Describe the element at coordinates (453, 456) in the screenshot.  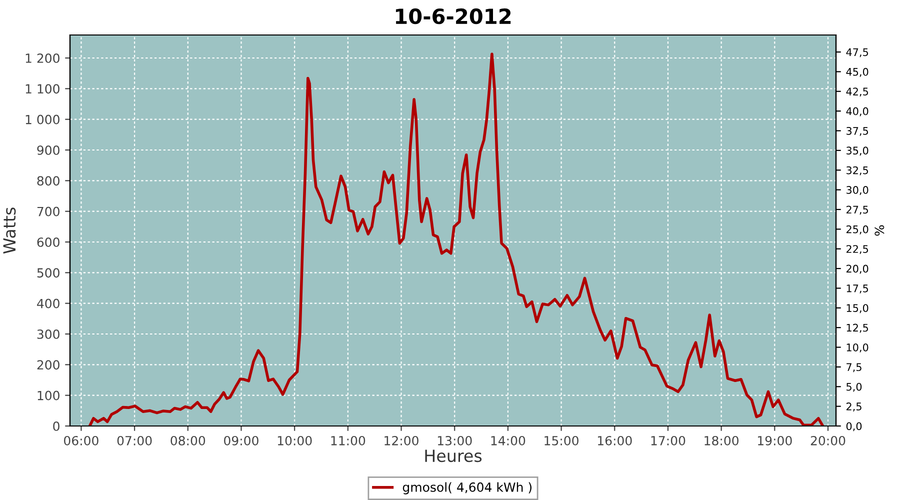
I see `x-axis-title: Heures` at that location.